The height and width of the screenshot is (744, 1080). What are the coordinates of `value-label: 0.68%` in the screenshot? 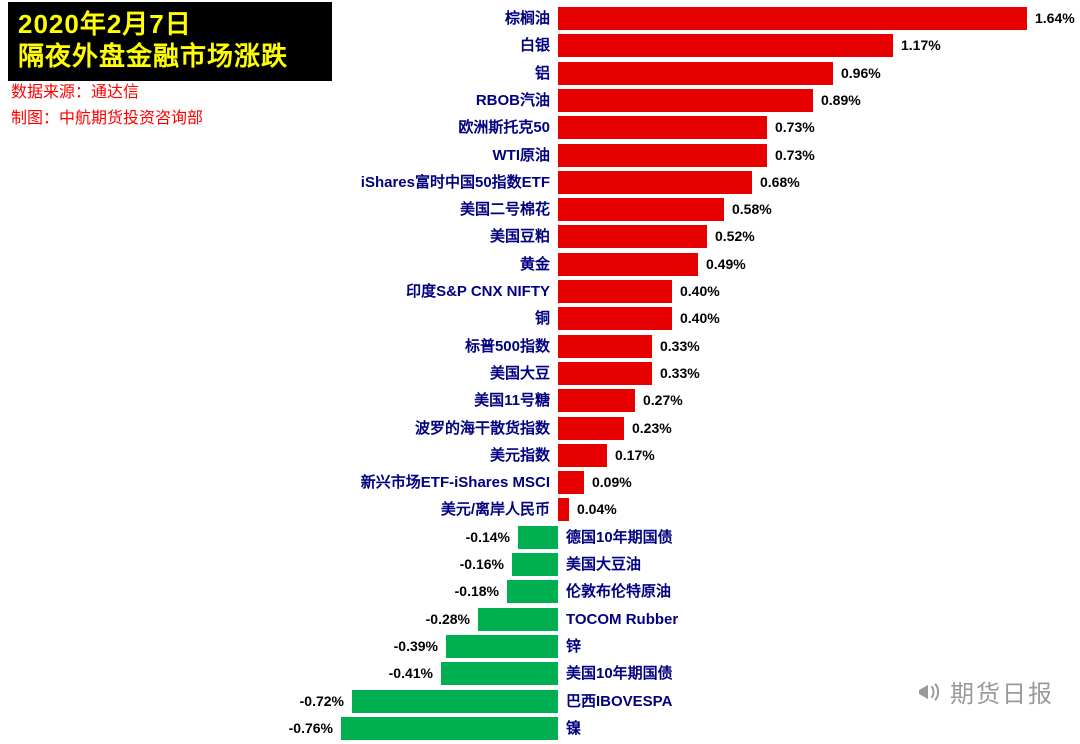 It's located at (780, 182).